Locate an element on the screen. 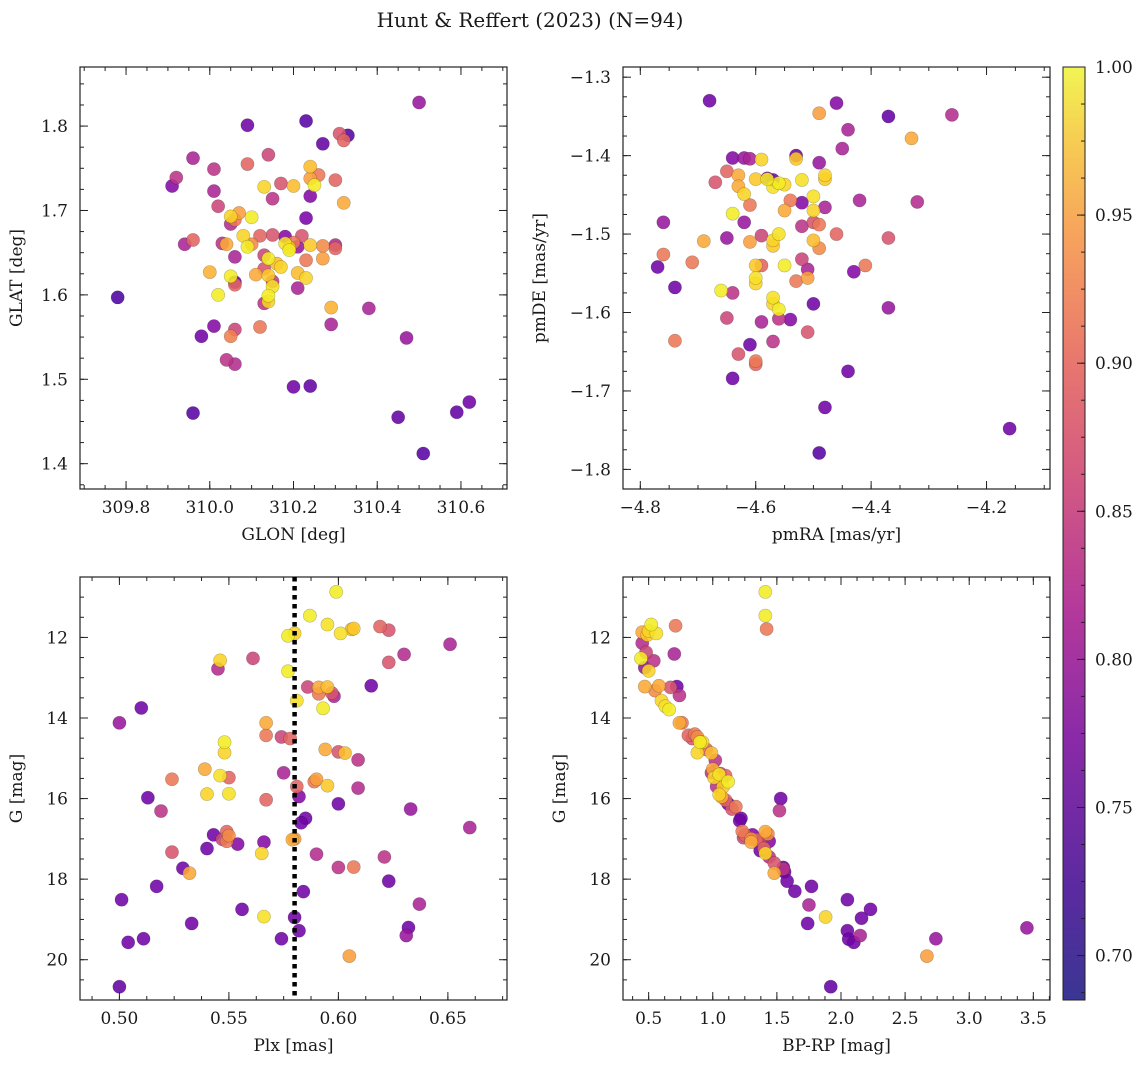  y-tick-label: 1.4 is located at coordinates (54, 465).